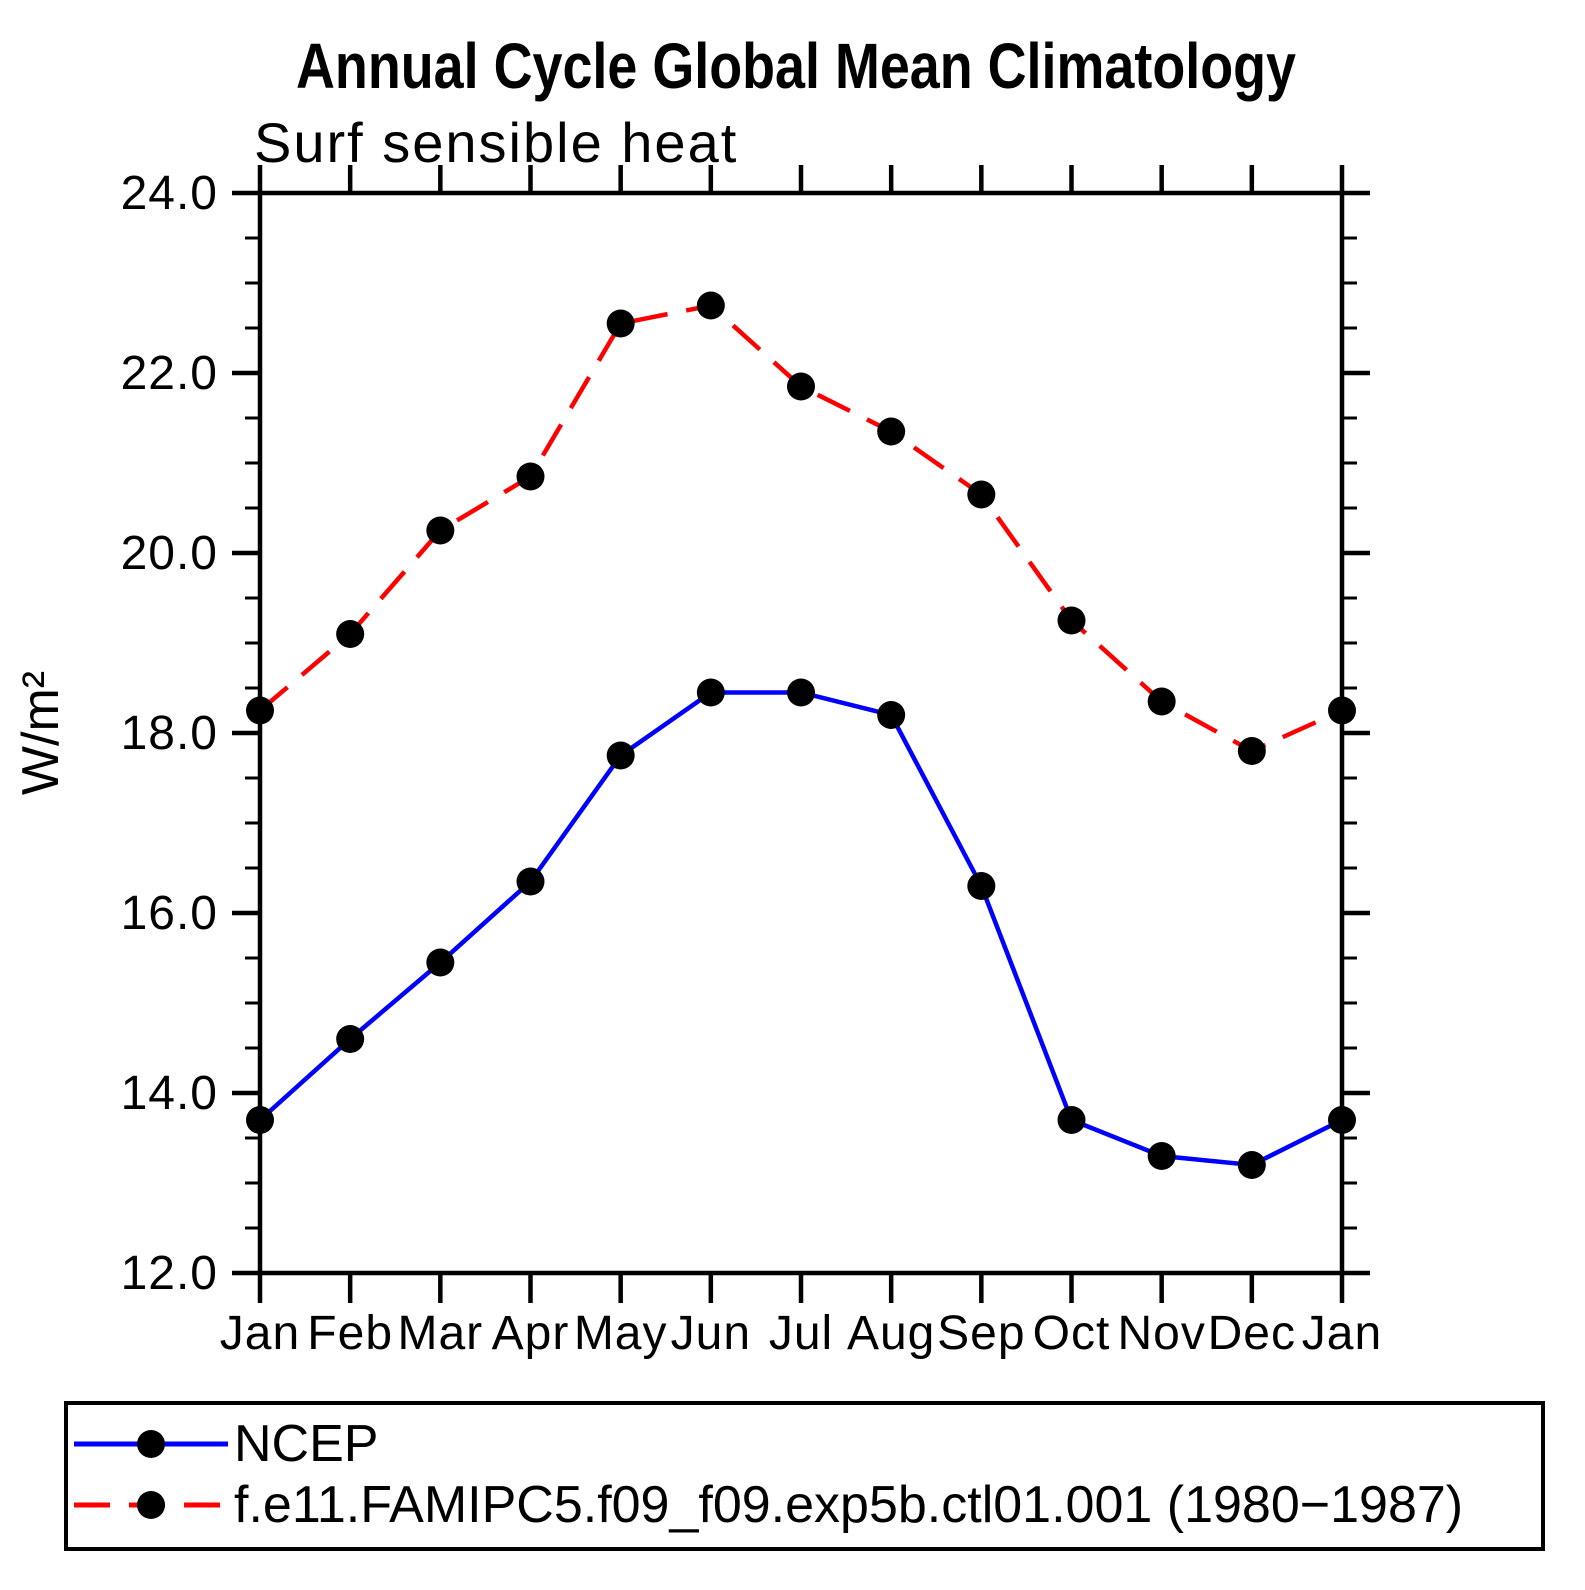  Describe the element at coordinates (41, 733) in the screenshot. I see `y-axis-label: W/m²` at that location.